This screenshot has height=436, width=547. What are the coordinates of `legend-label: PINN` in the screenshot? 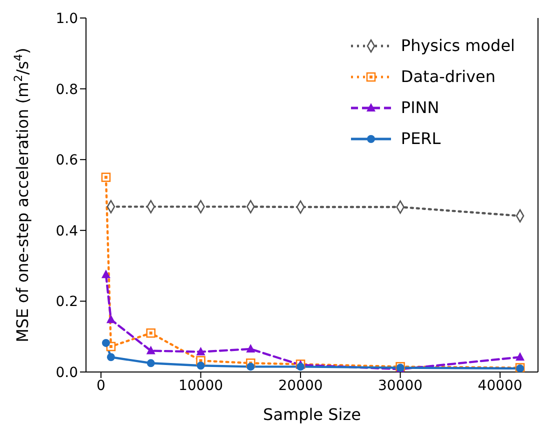 It's located at (420, 107).